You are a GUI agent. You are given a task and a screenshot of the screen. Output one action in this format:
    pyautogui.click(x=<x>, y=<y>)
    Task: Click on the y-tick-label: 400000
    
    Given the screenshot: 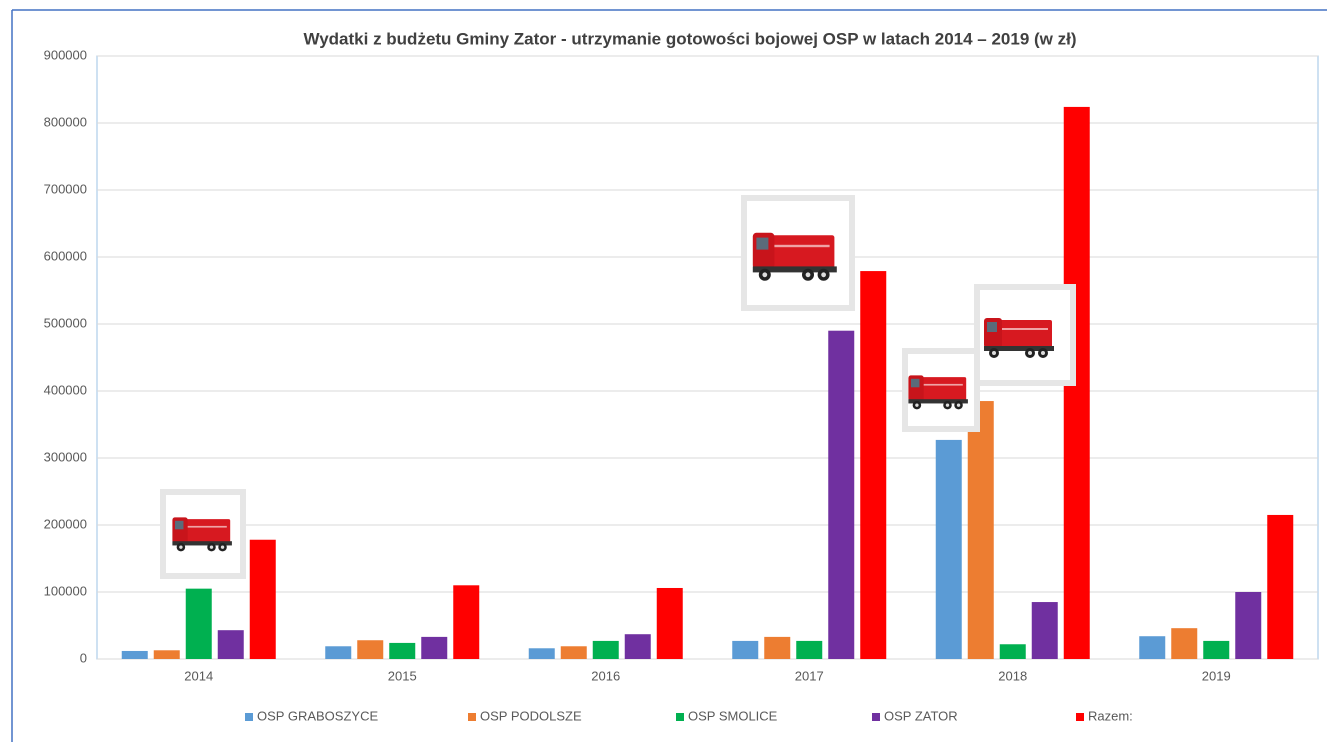 What is the action you would take?
    pyautogui.click(x=65, y=389)
    